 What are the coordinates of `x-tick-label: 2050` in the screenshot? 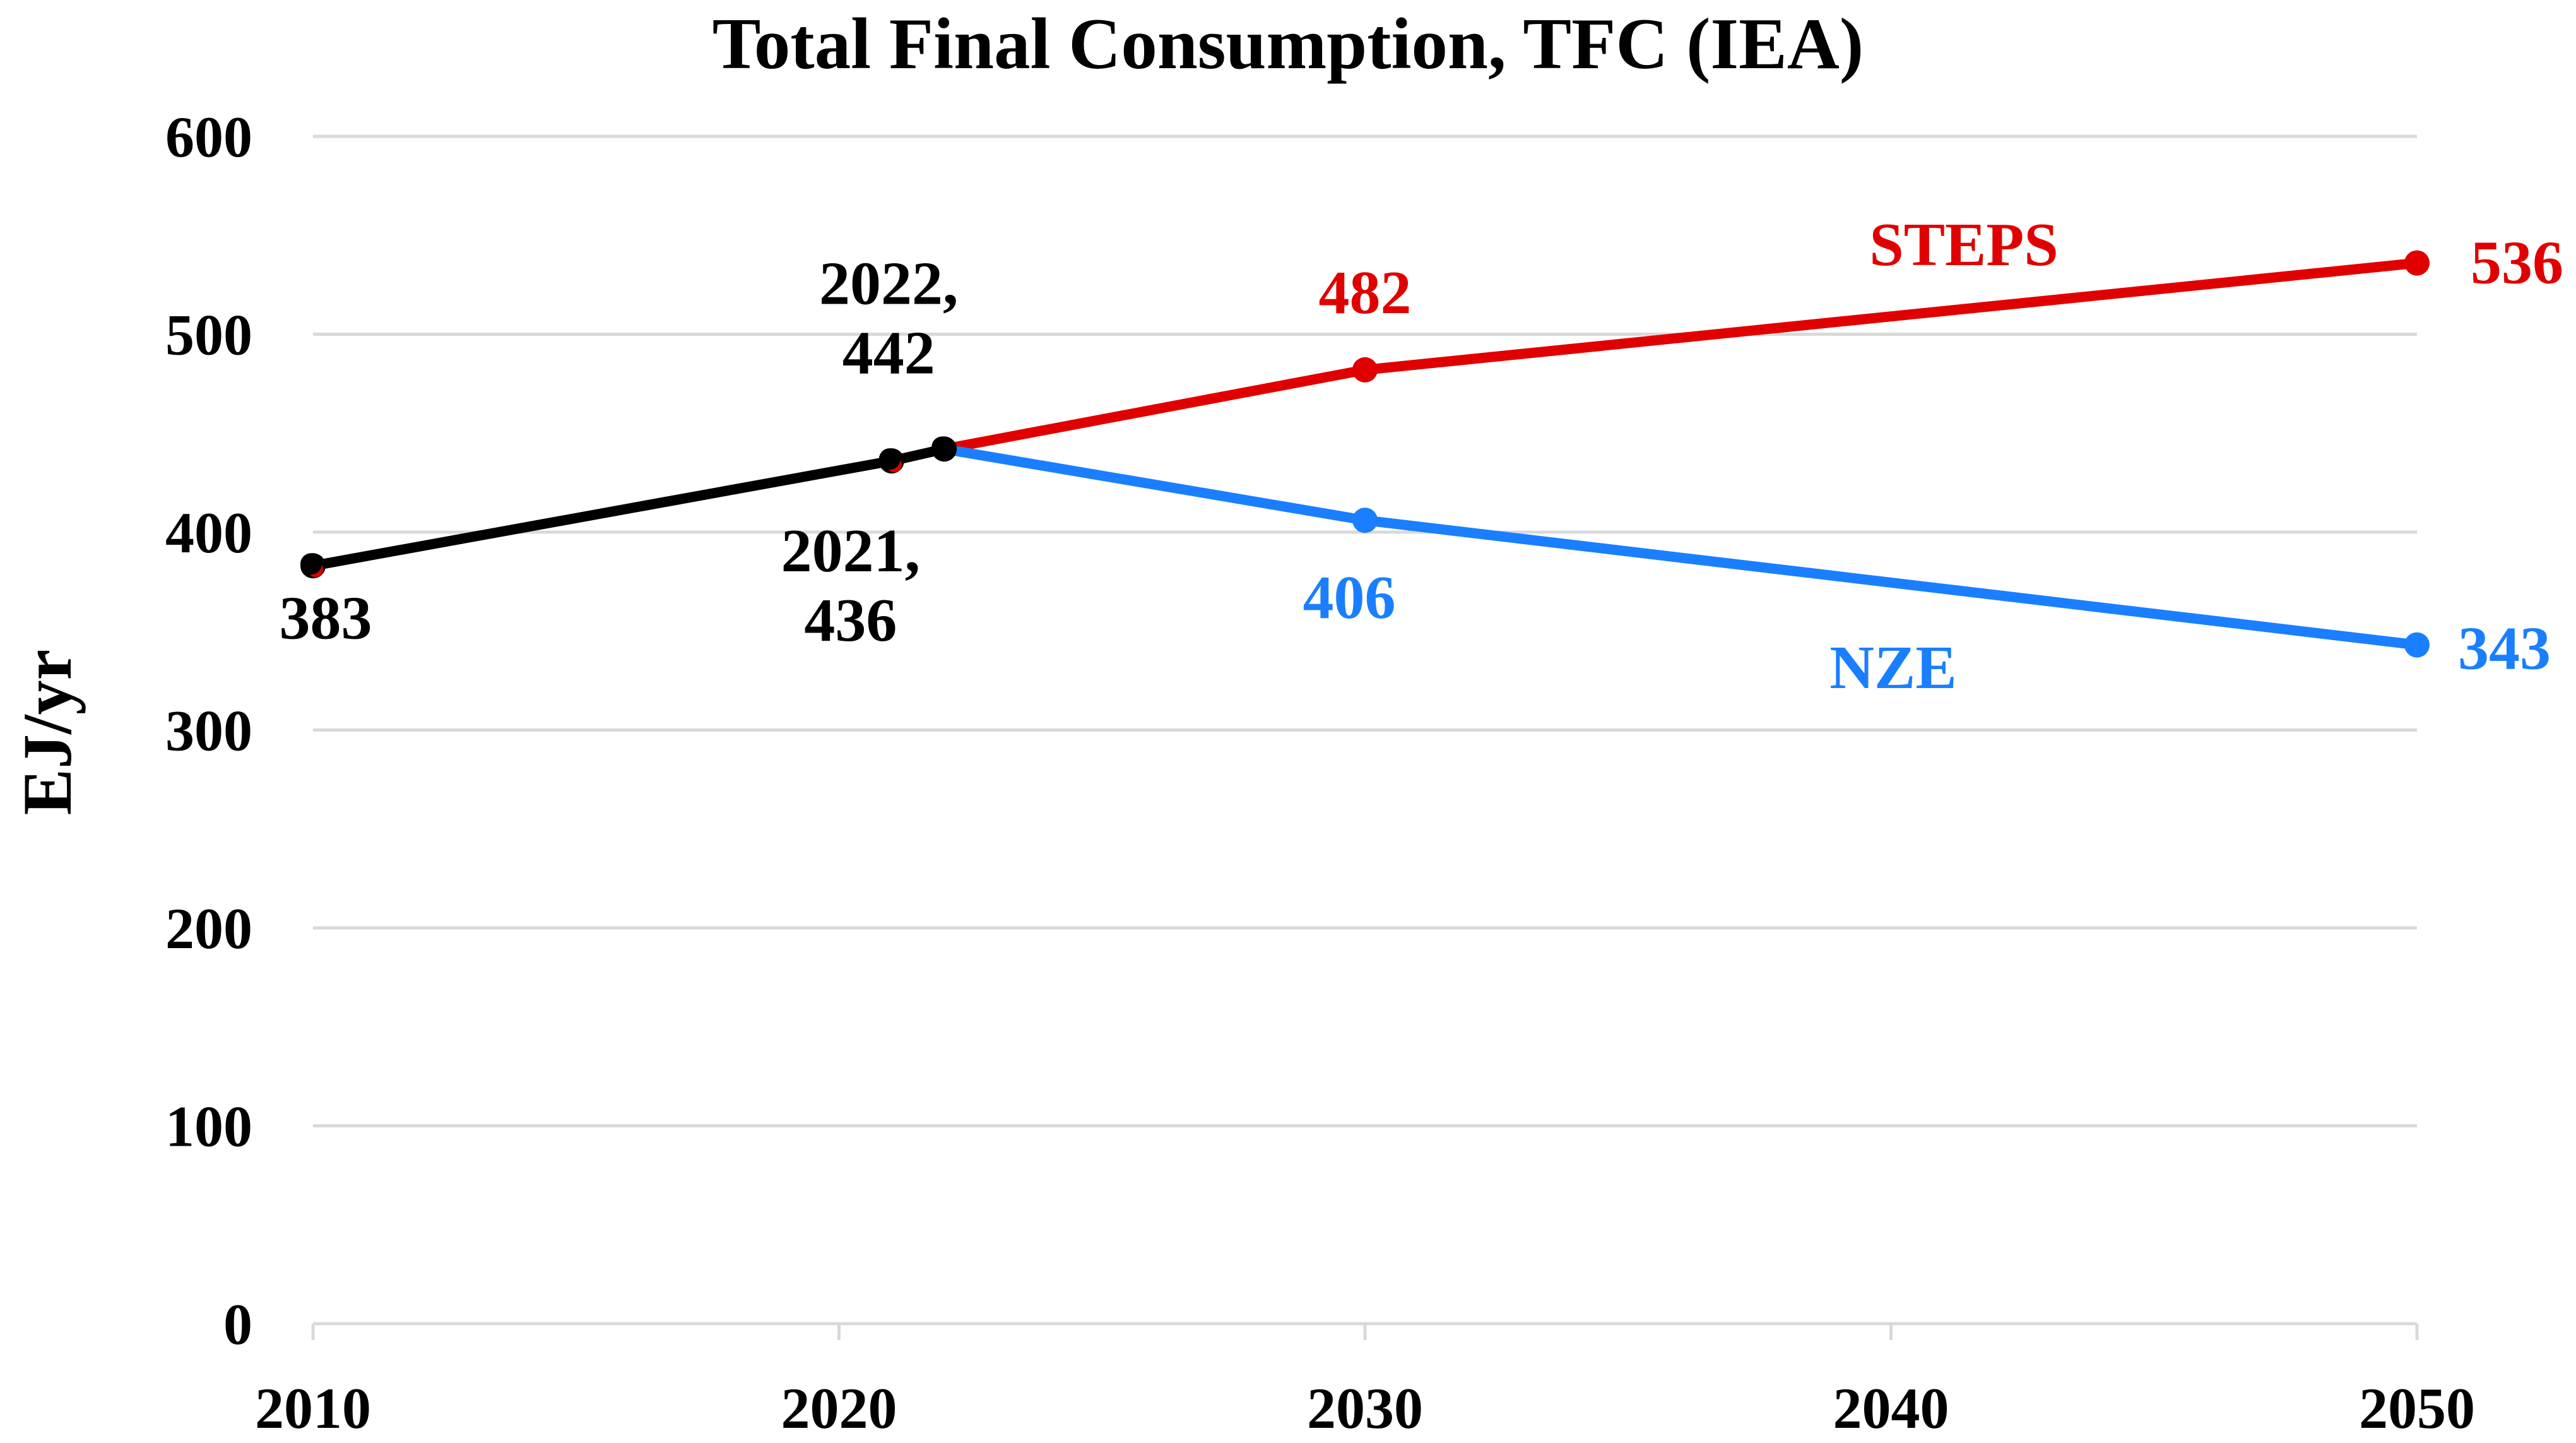 It's located at (2417, 1408).